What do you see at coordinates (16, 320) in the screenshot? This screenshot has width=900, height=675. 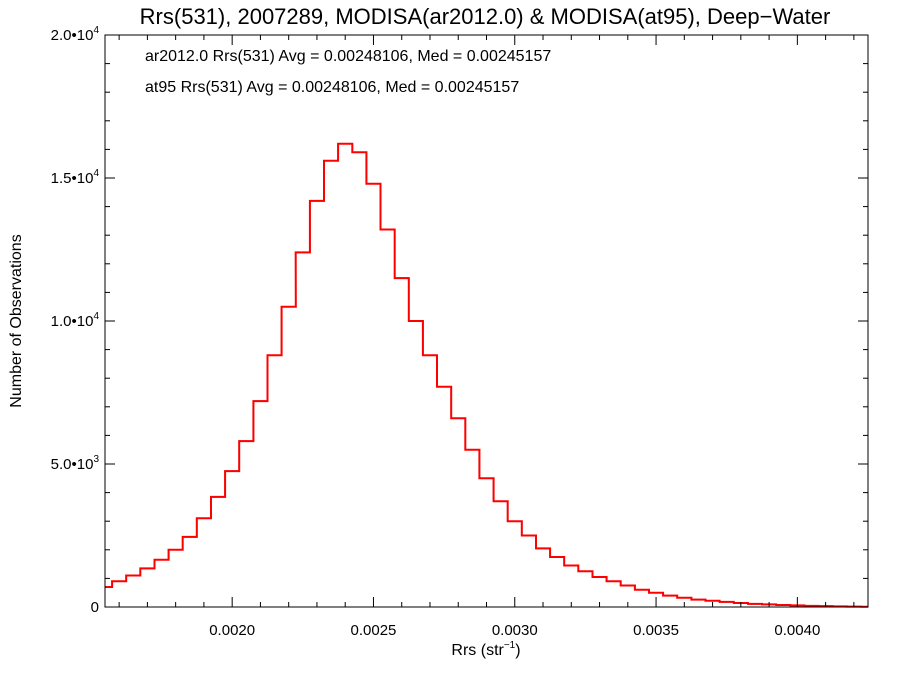 I see `y-axis-label: Number of Observations` at bounding box center [16, 320].